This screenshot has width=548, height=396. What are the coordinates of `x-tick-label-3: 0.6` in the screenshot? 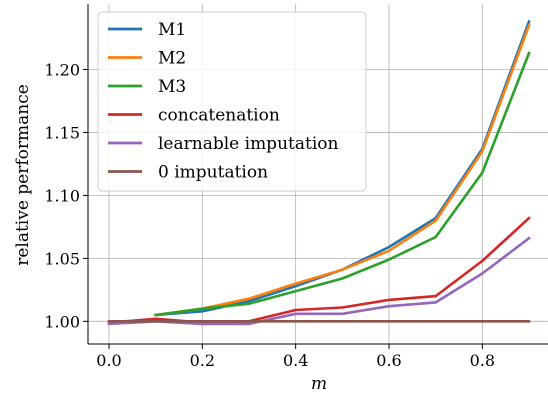 It's located at (388, 360).